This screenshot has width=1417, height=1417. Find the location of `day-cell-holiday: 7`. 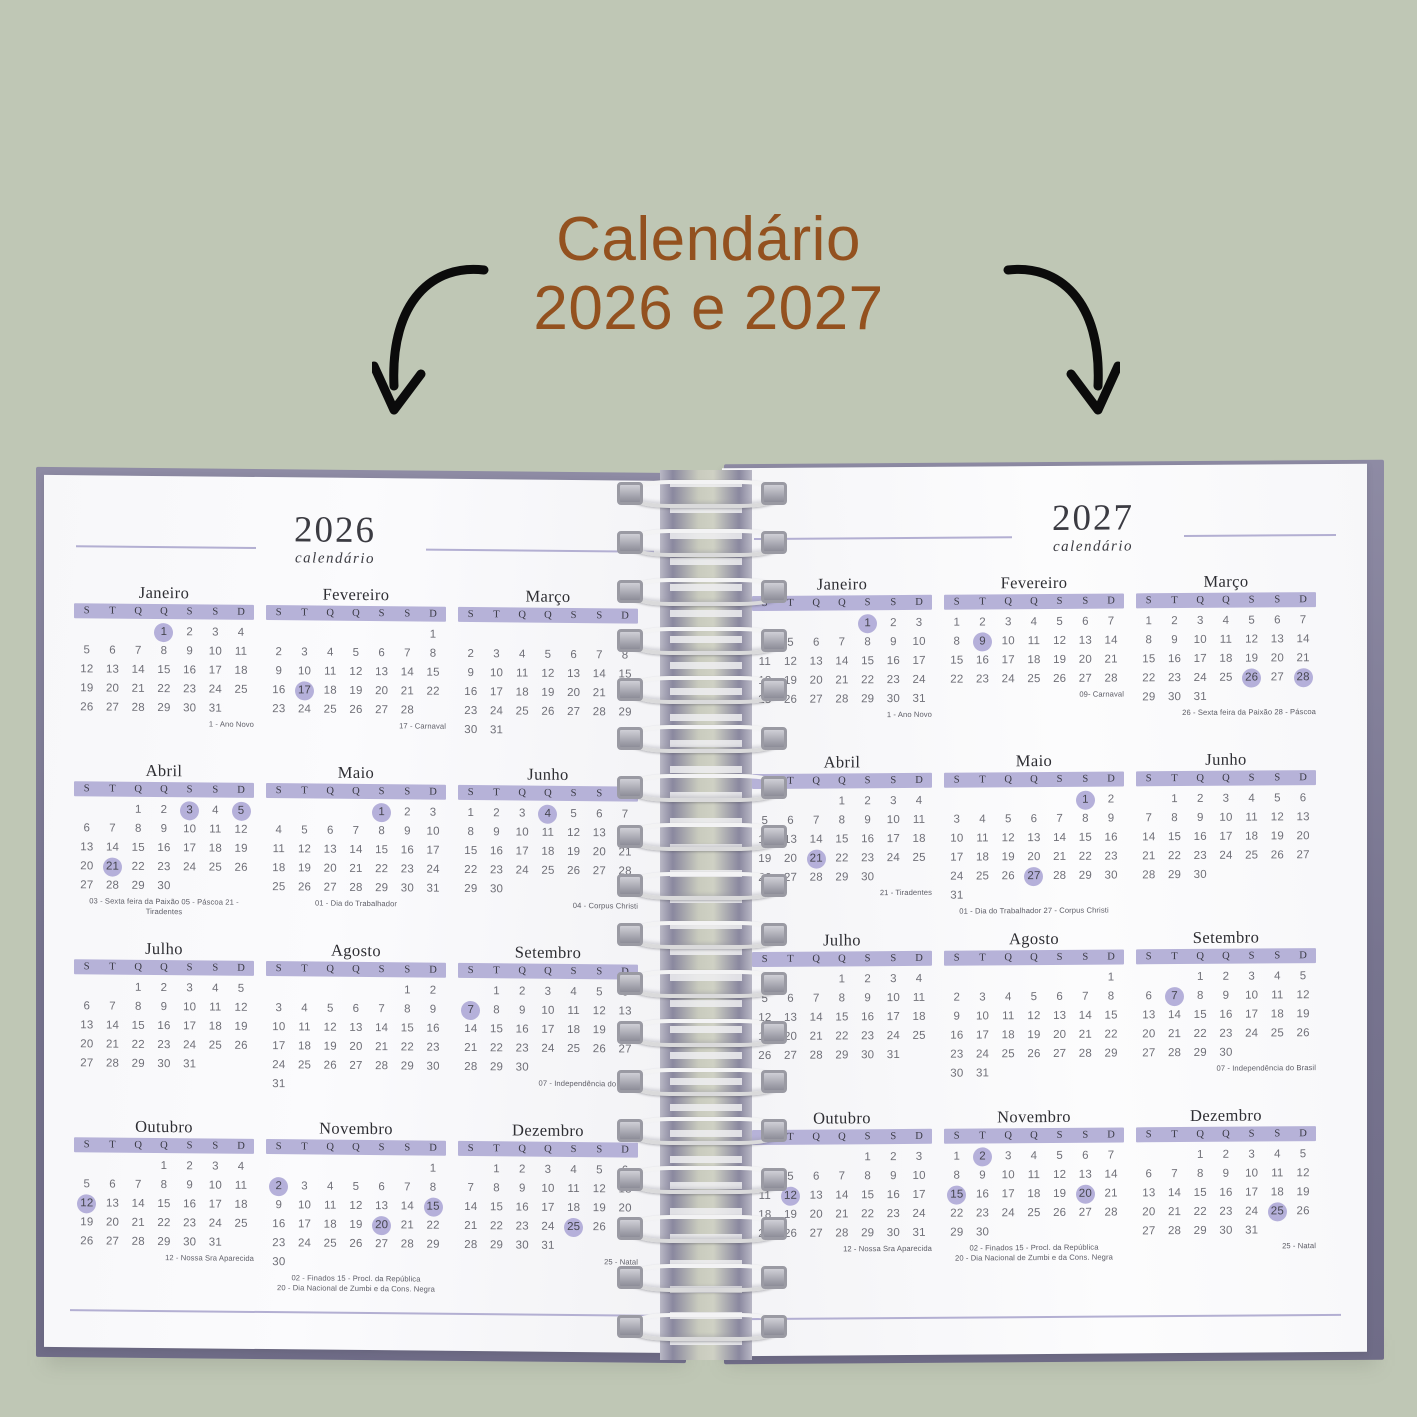

day-cell-holiday: 7 is located at coordinates (1175, 996).